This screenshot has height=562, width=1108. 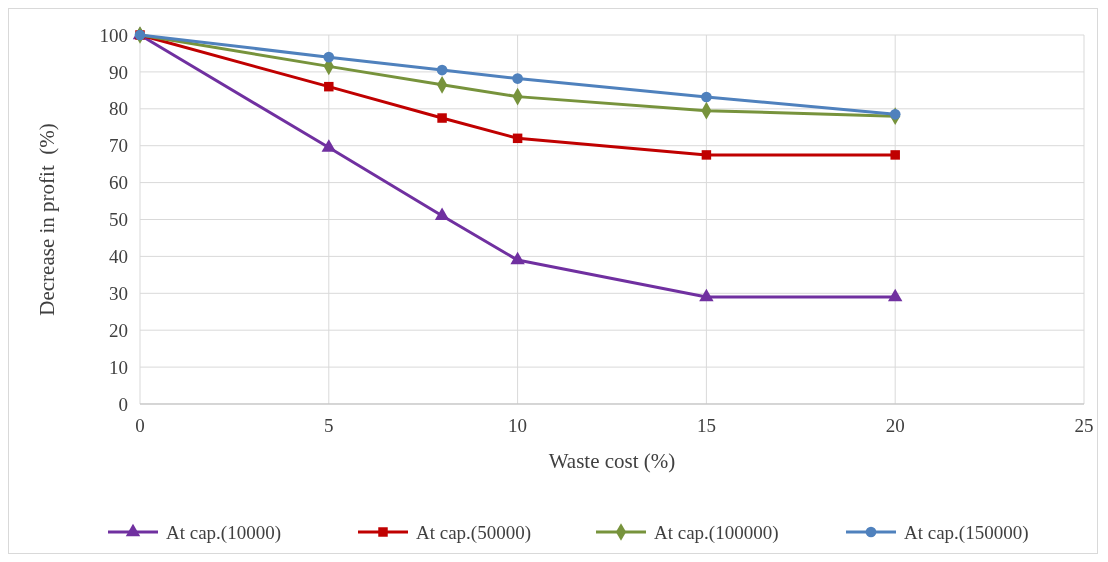 What do you see at coordinates (123, 404) in the screenshot?
I see `y-tick-label: 0` at bounding box center [123, 404].